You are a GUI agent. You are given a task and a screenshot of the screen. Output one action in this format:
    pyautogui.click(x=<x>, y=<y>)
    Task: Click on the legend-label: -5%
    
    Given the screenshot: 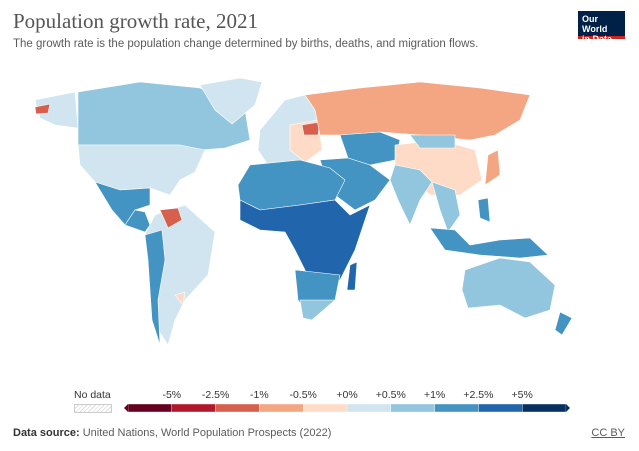 What is the action you would take?
    pyautogui.click(x=172, y=395)
    